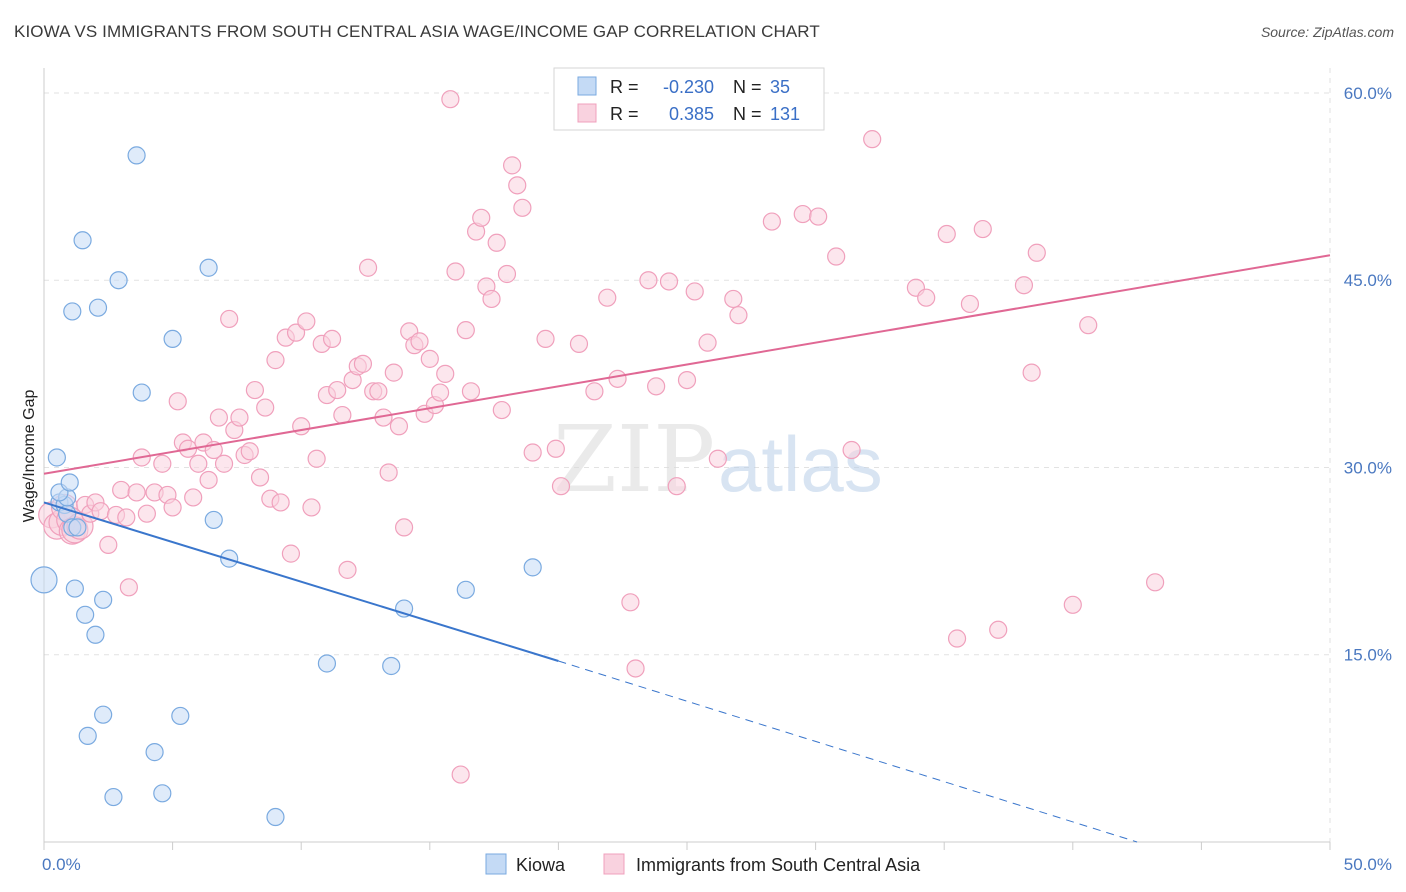 This screenshot has height=892, width=1406. I want to click on x-tick-label-1: 50.0%, so click(1368, 864).